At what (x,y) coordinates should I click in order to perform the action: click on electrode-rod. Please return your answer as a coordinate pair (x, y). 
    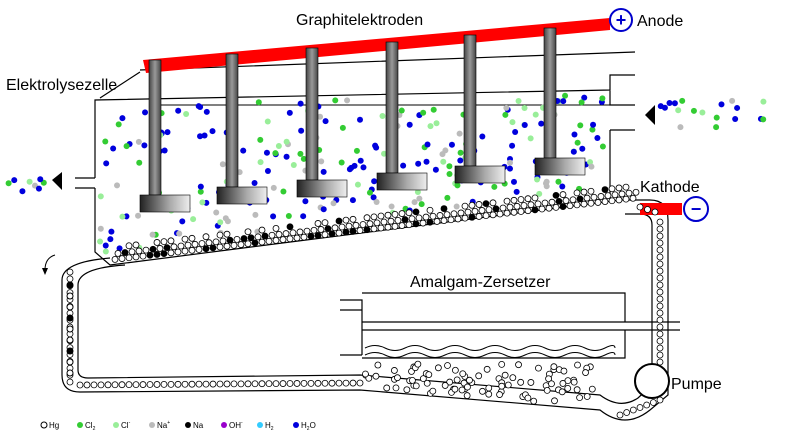
    Looking at the image, I should click on (232, 120).